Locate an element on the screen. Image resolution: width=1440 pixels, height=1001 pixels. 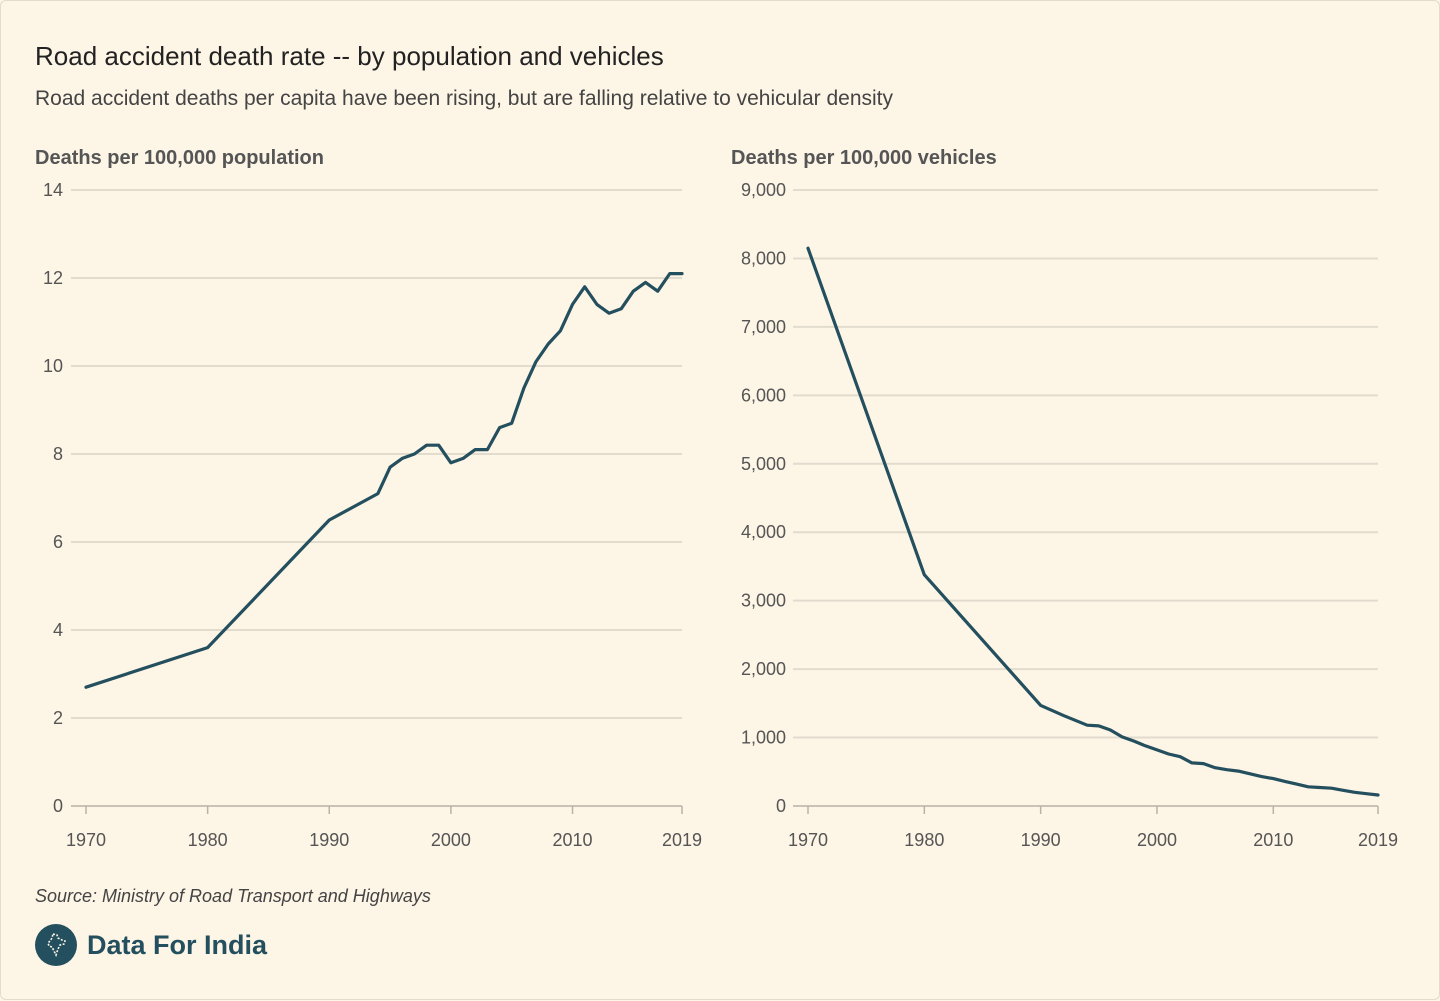
y-tick-label: 8,000 is located at coordinates (763, 258).